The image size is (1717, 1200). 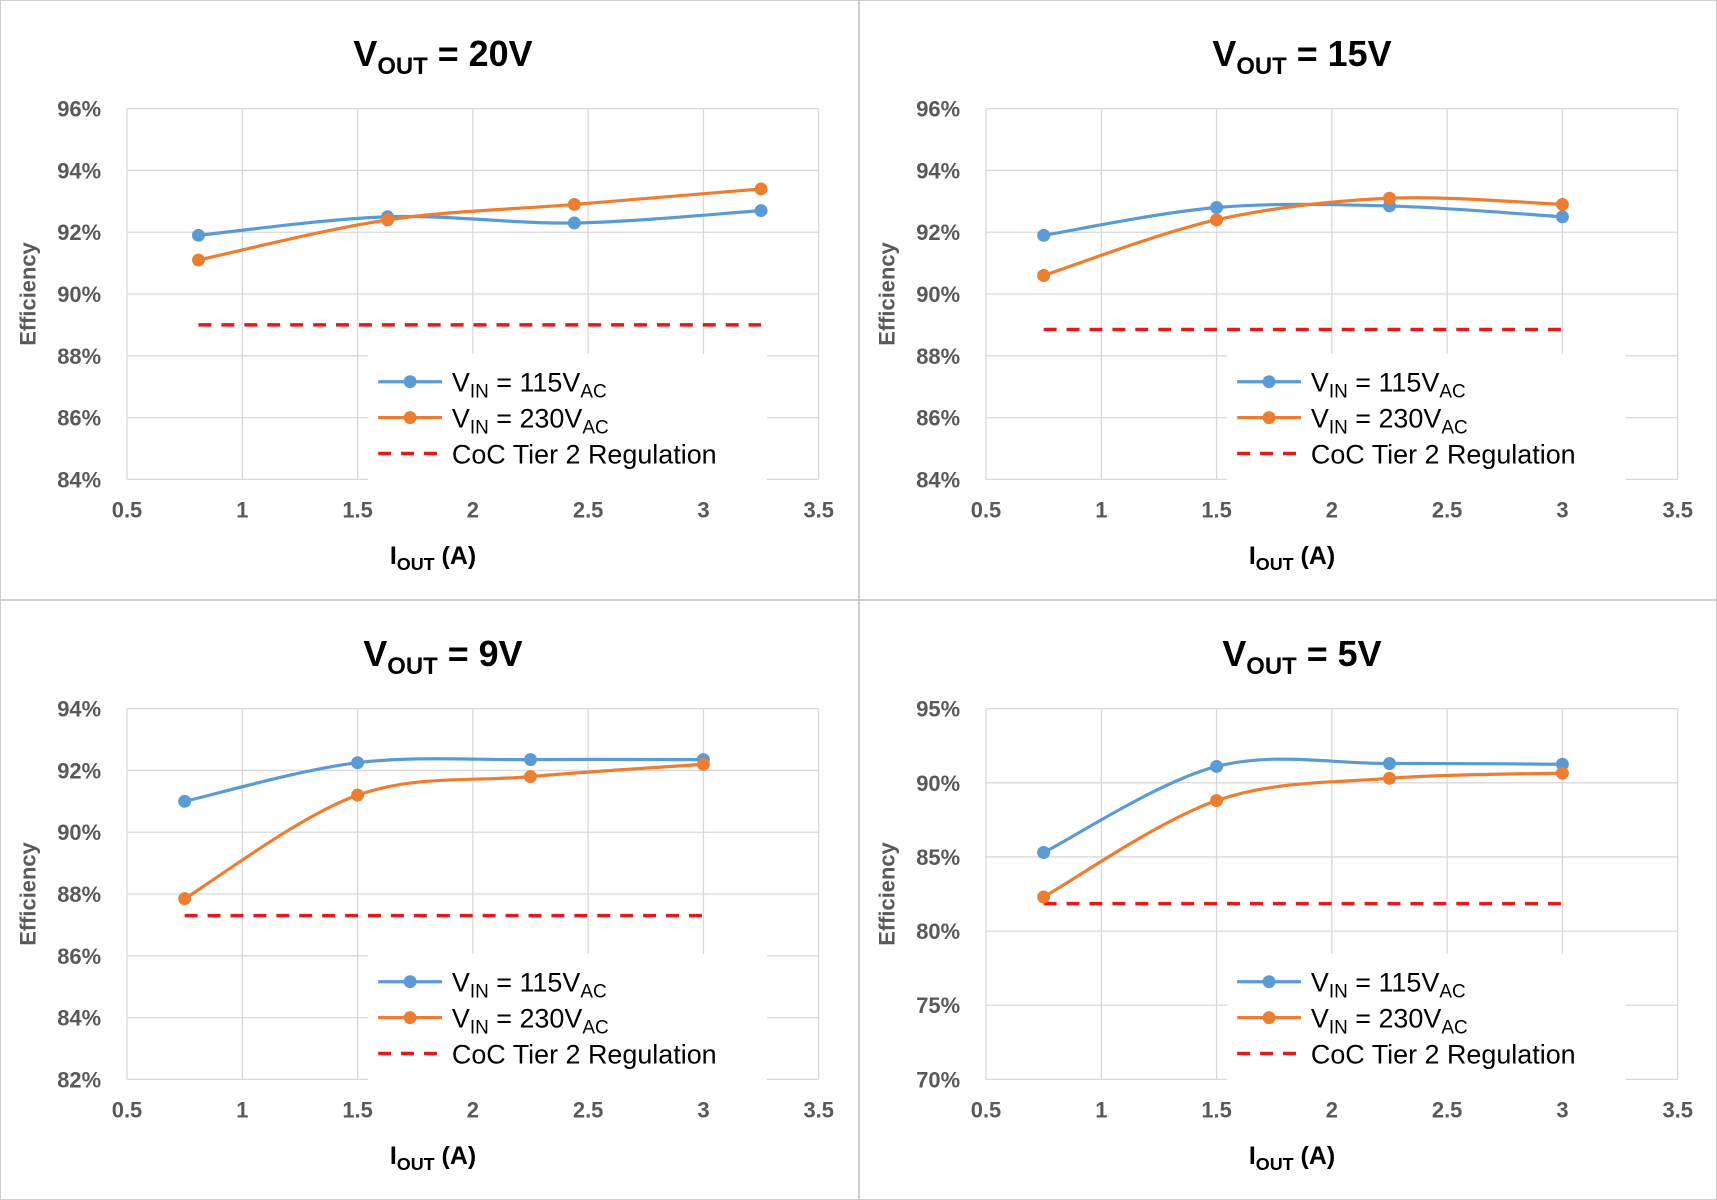 I want to click on chart-2-legend-label-115vac: VIN = 115VAC, so click(x=1388, y=385).